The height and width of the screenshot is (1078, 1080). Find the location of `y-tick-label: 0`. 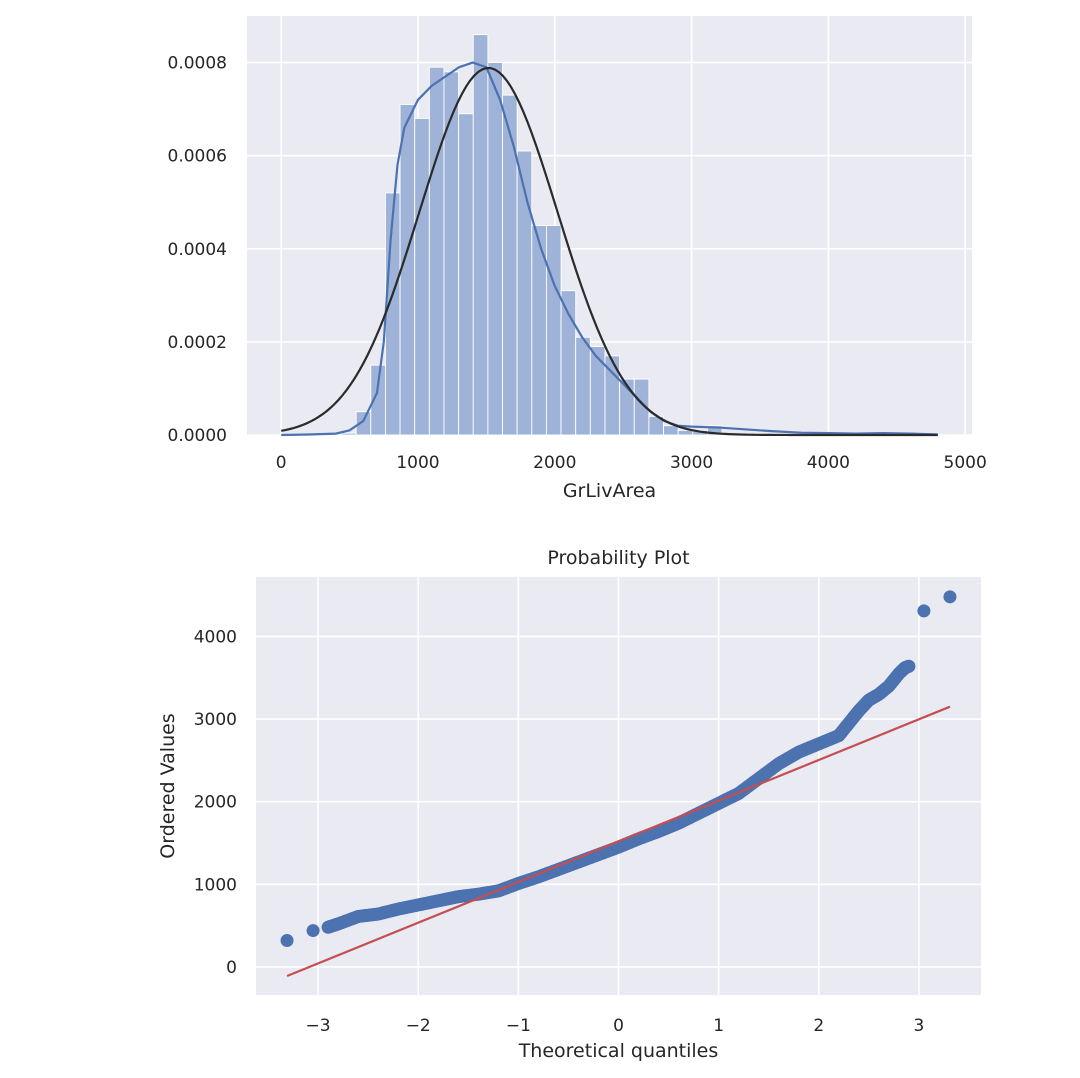

y-tick-label: 0 is located at coordinates (231, 968).